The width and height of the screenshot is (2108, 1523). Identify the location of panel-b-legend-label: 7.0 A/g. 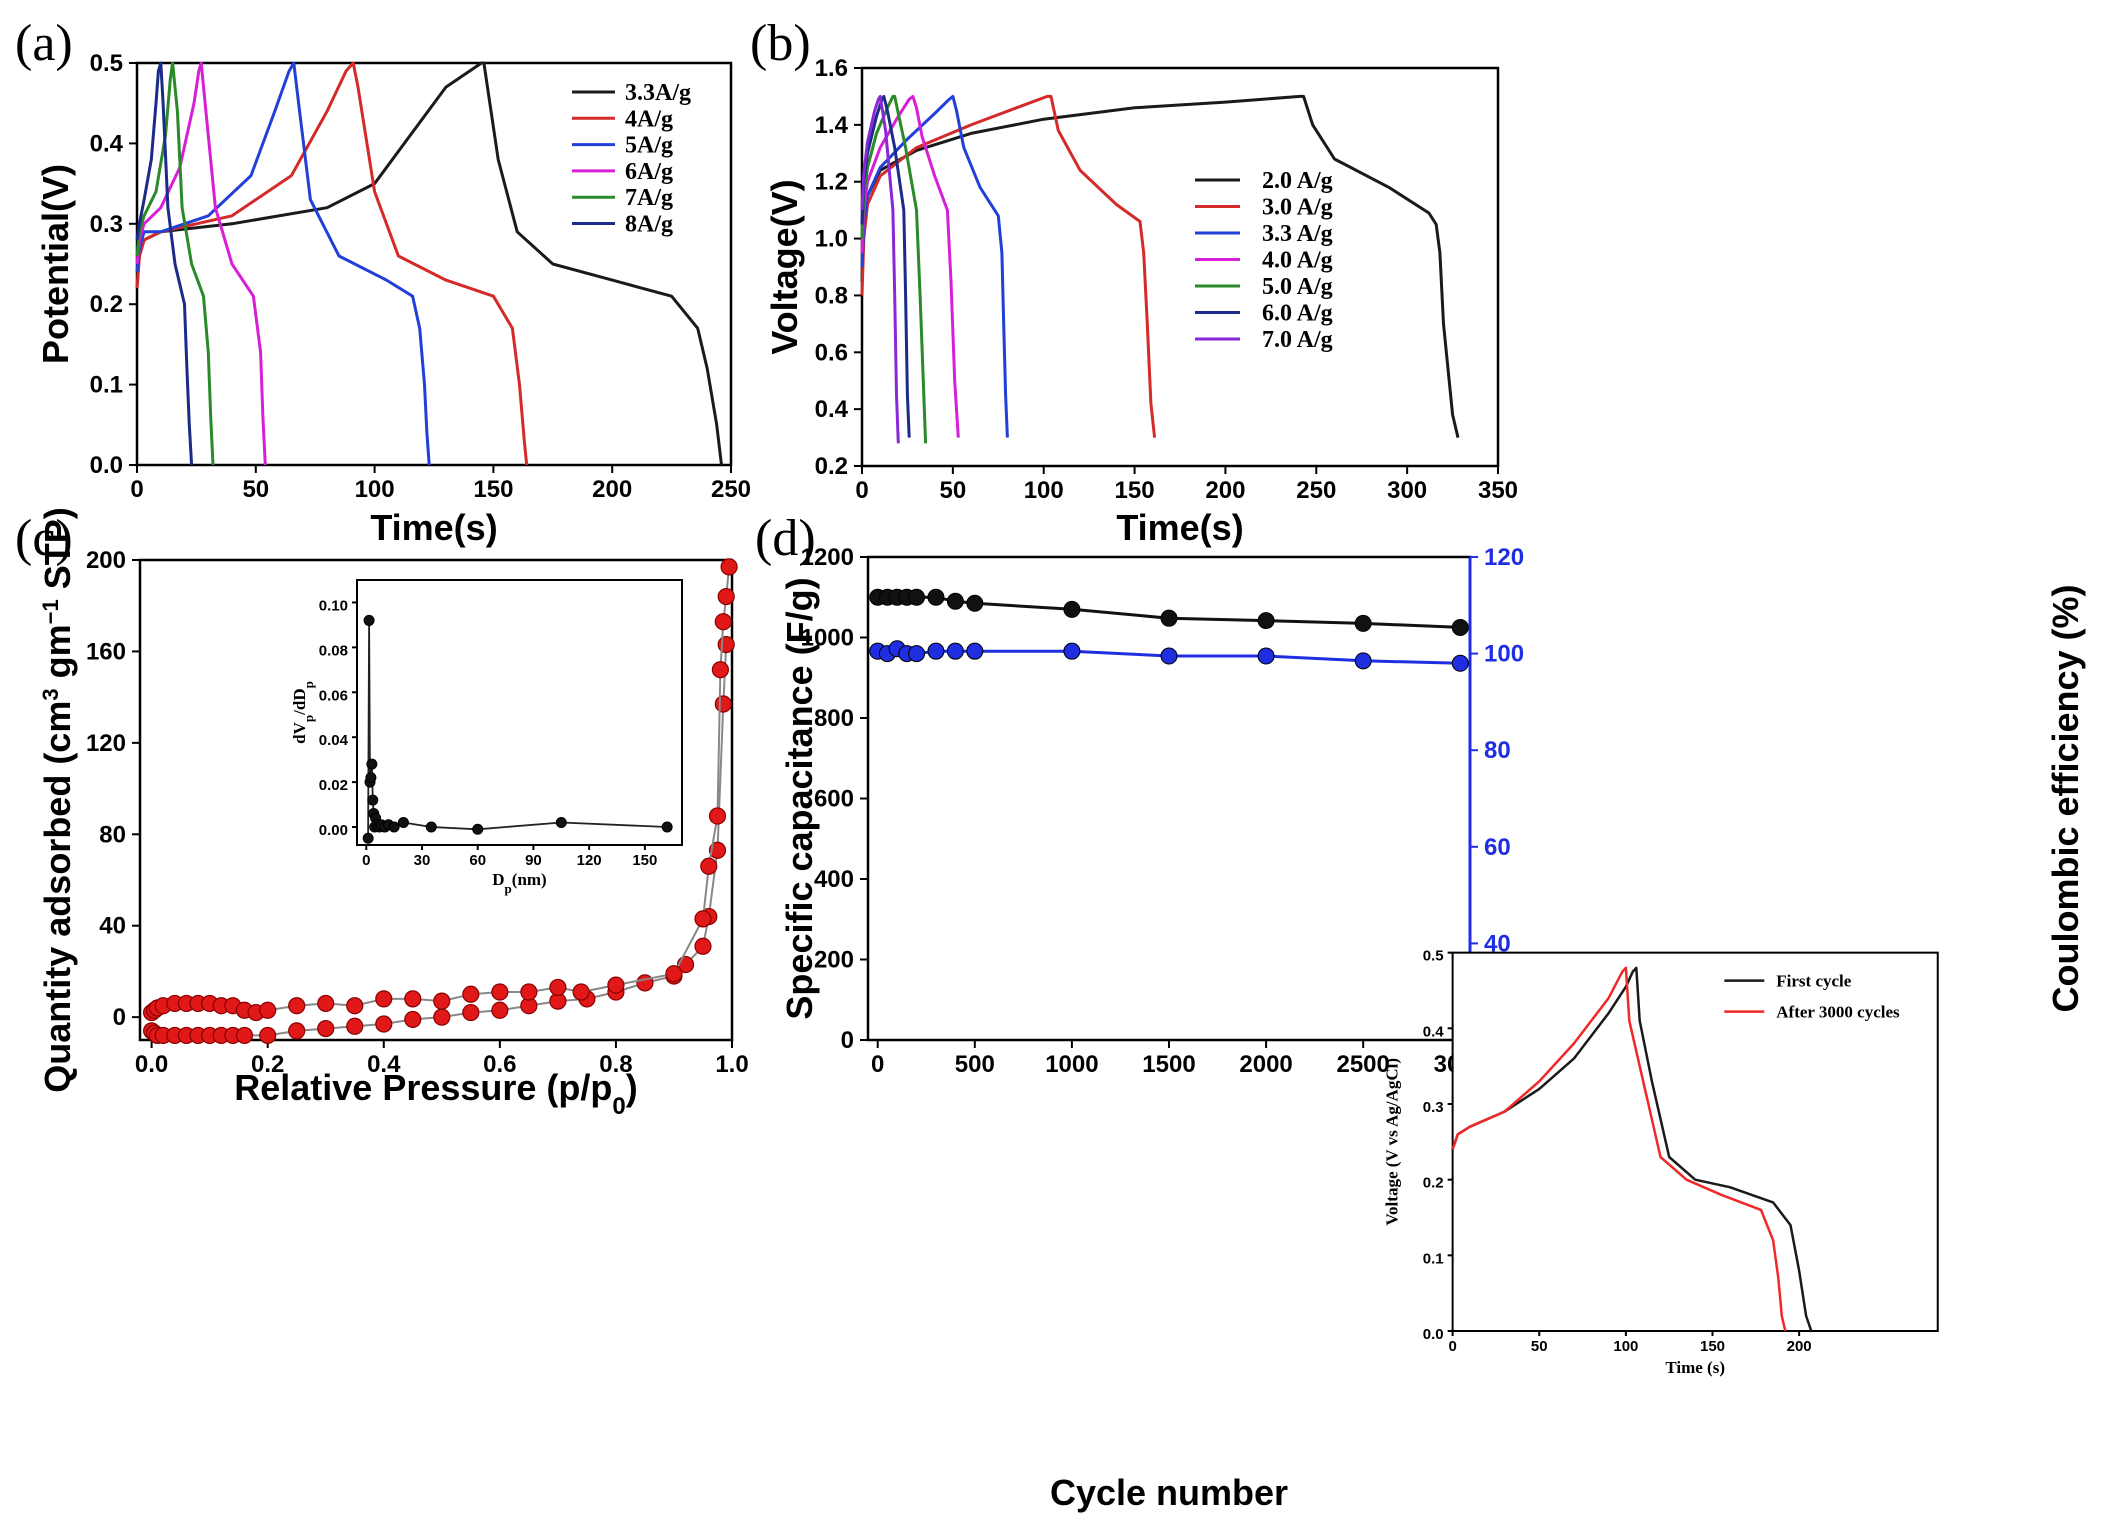
(1297, 340).